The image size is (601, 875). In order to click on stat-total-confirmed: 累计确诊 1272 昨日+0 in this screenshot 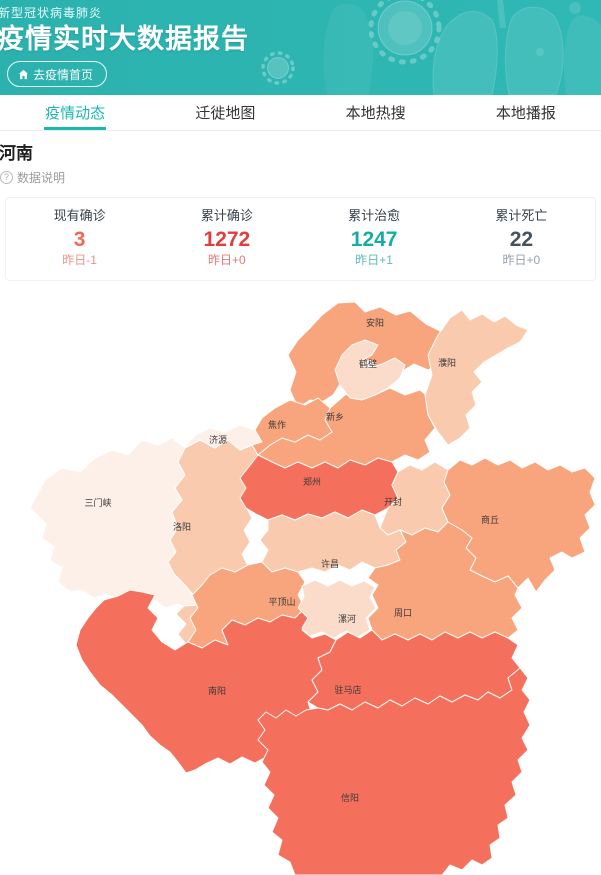, I will do `click(226, 238)`.